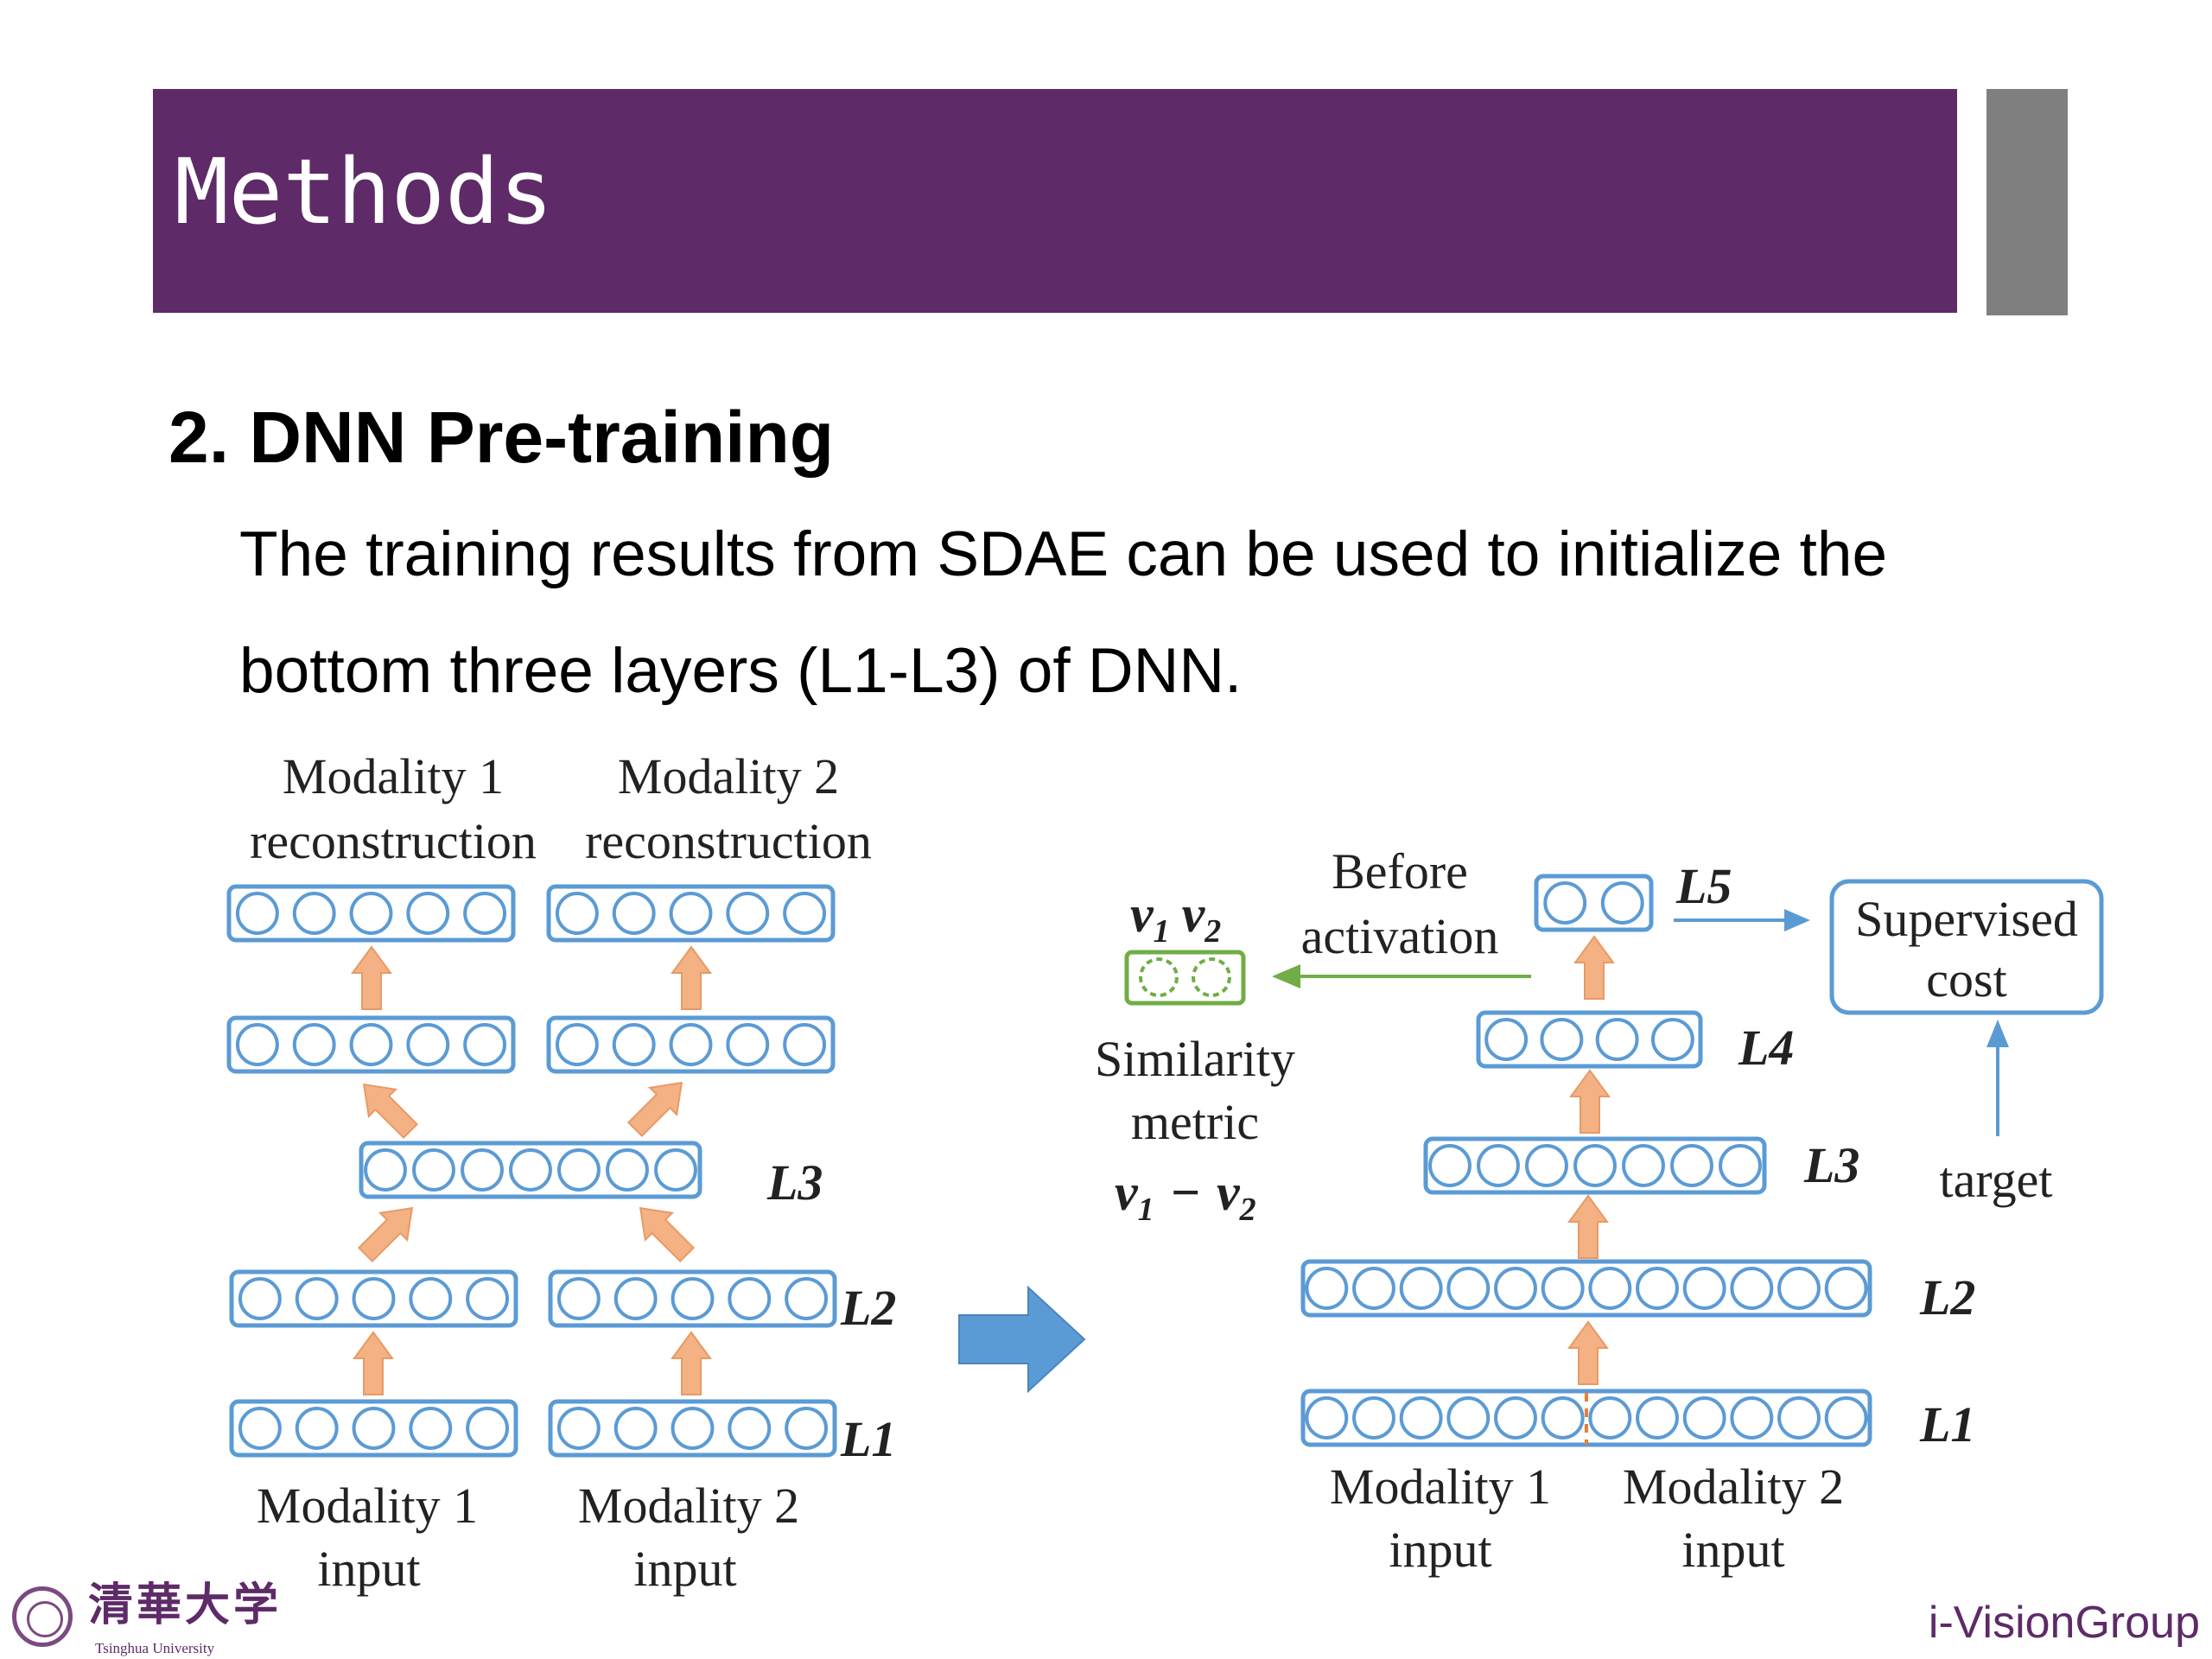 Image resolution: width=2212 pixels, height=1659 pixels. I want to click on v1-v2-label: v1 v2, so click(1175, 918).